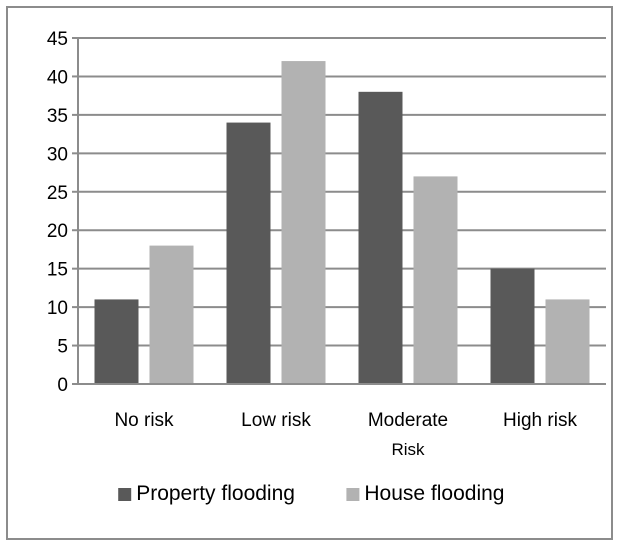 This screenshot has height=544, width=621. What do you see at coordinates (215, 493) in the screenshot?
I see `legend-label: Property flooding` at bounding box center [215, 493].